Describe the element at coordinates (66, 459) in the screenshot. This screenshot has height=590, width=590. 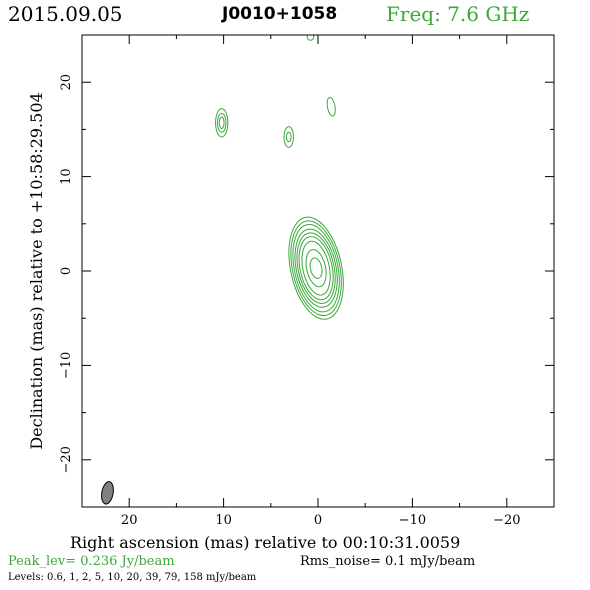
I see `y-tick-label: −20` at that location.